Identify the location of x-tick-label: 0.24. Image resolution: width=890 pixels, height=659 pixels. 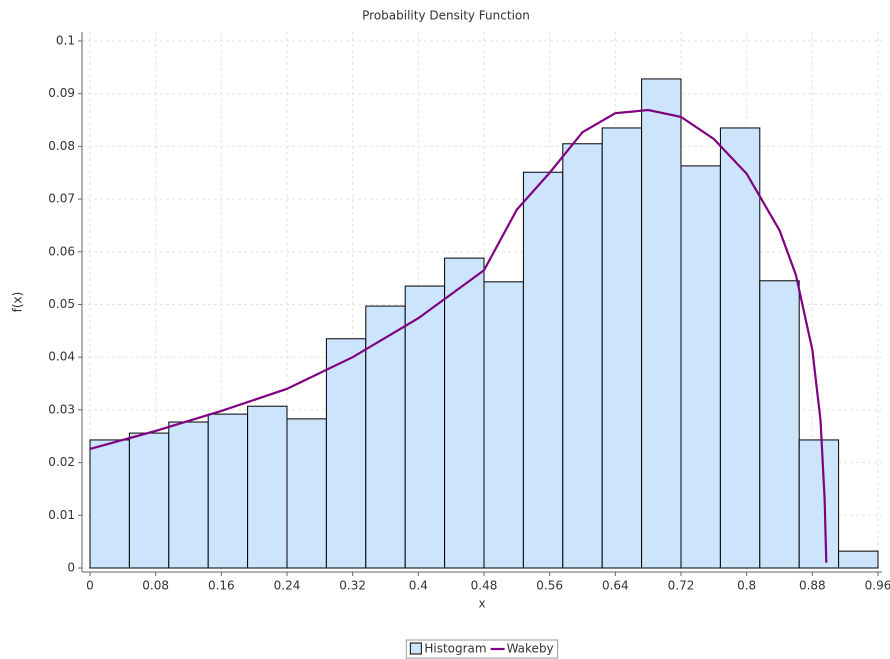
(287, 586).